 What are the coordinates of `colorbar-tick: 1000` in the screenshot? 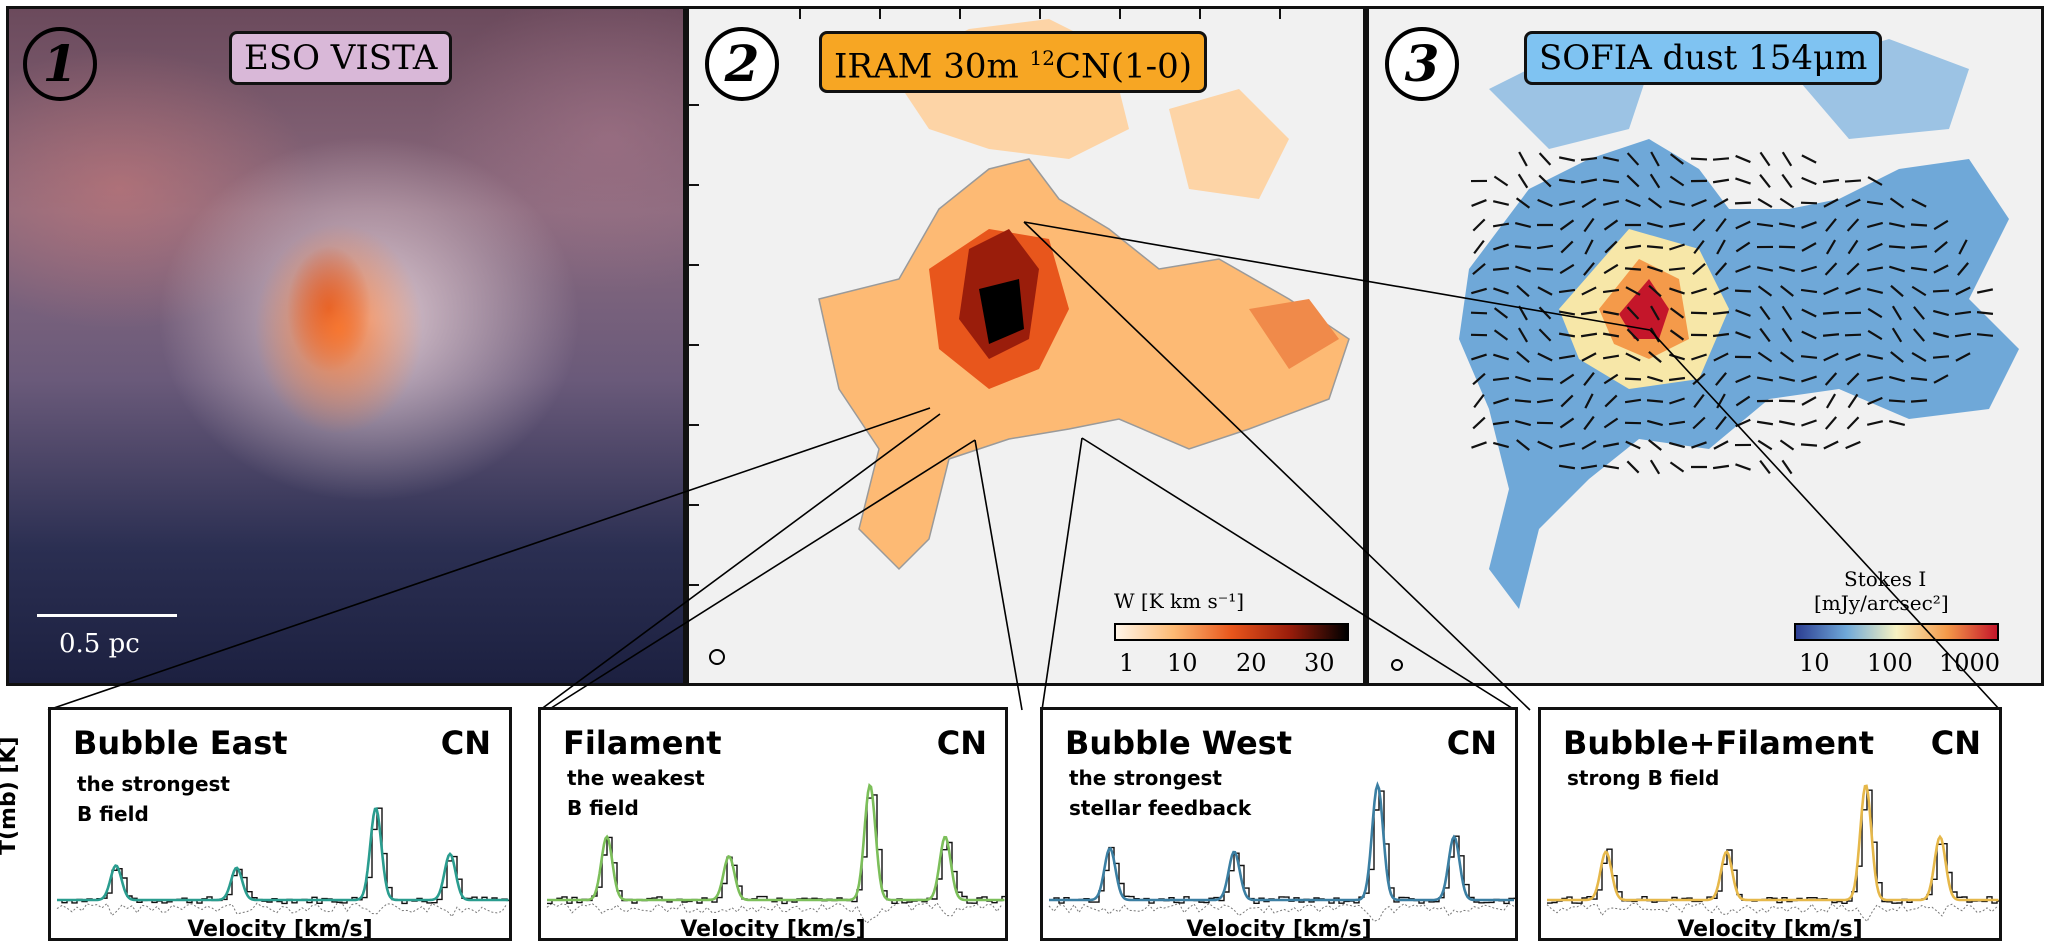 It's located at (1970, 663).